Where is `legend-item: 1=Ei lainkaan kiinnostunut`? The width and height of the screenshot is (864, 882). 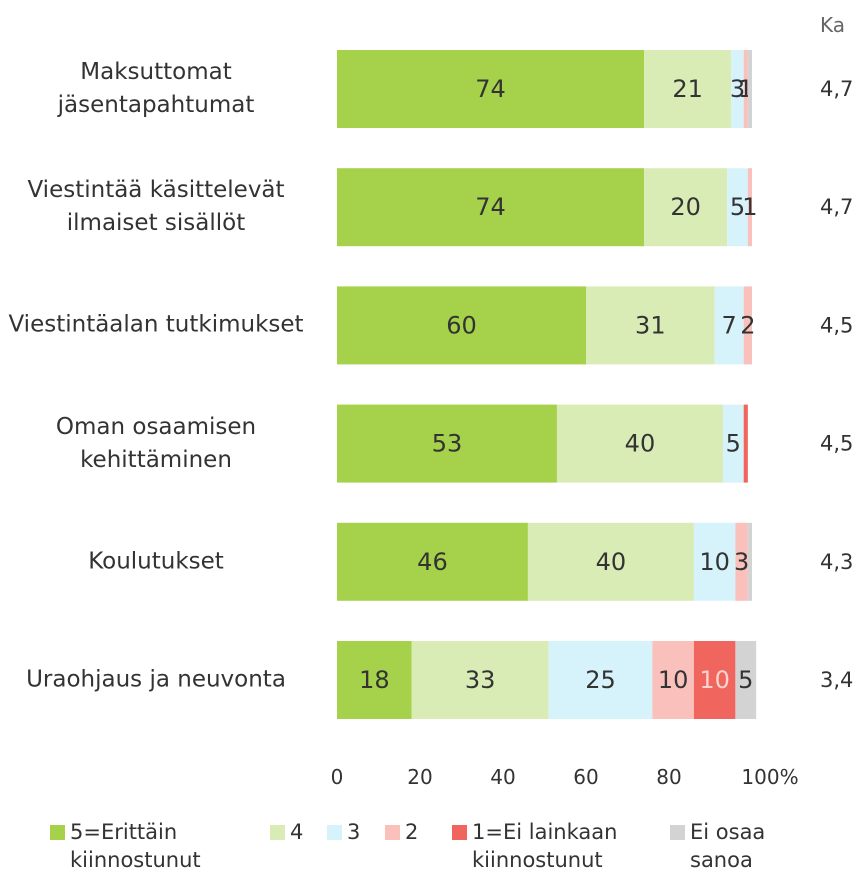
legend-item: 1=Ei lainkaan kiinnostunut is located at coordinates (549, 846).